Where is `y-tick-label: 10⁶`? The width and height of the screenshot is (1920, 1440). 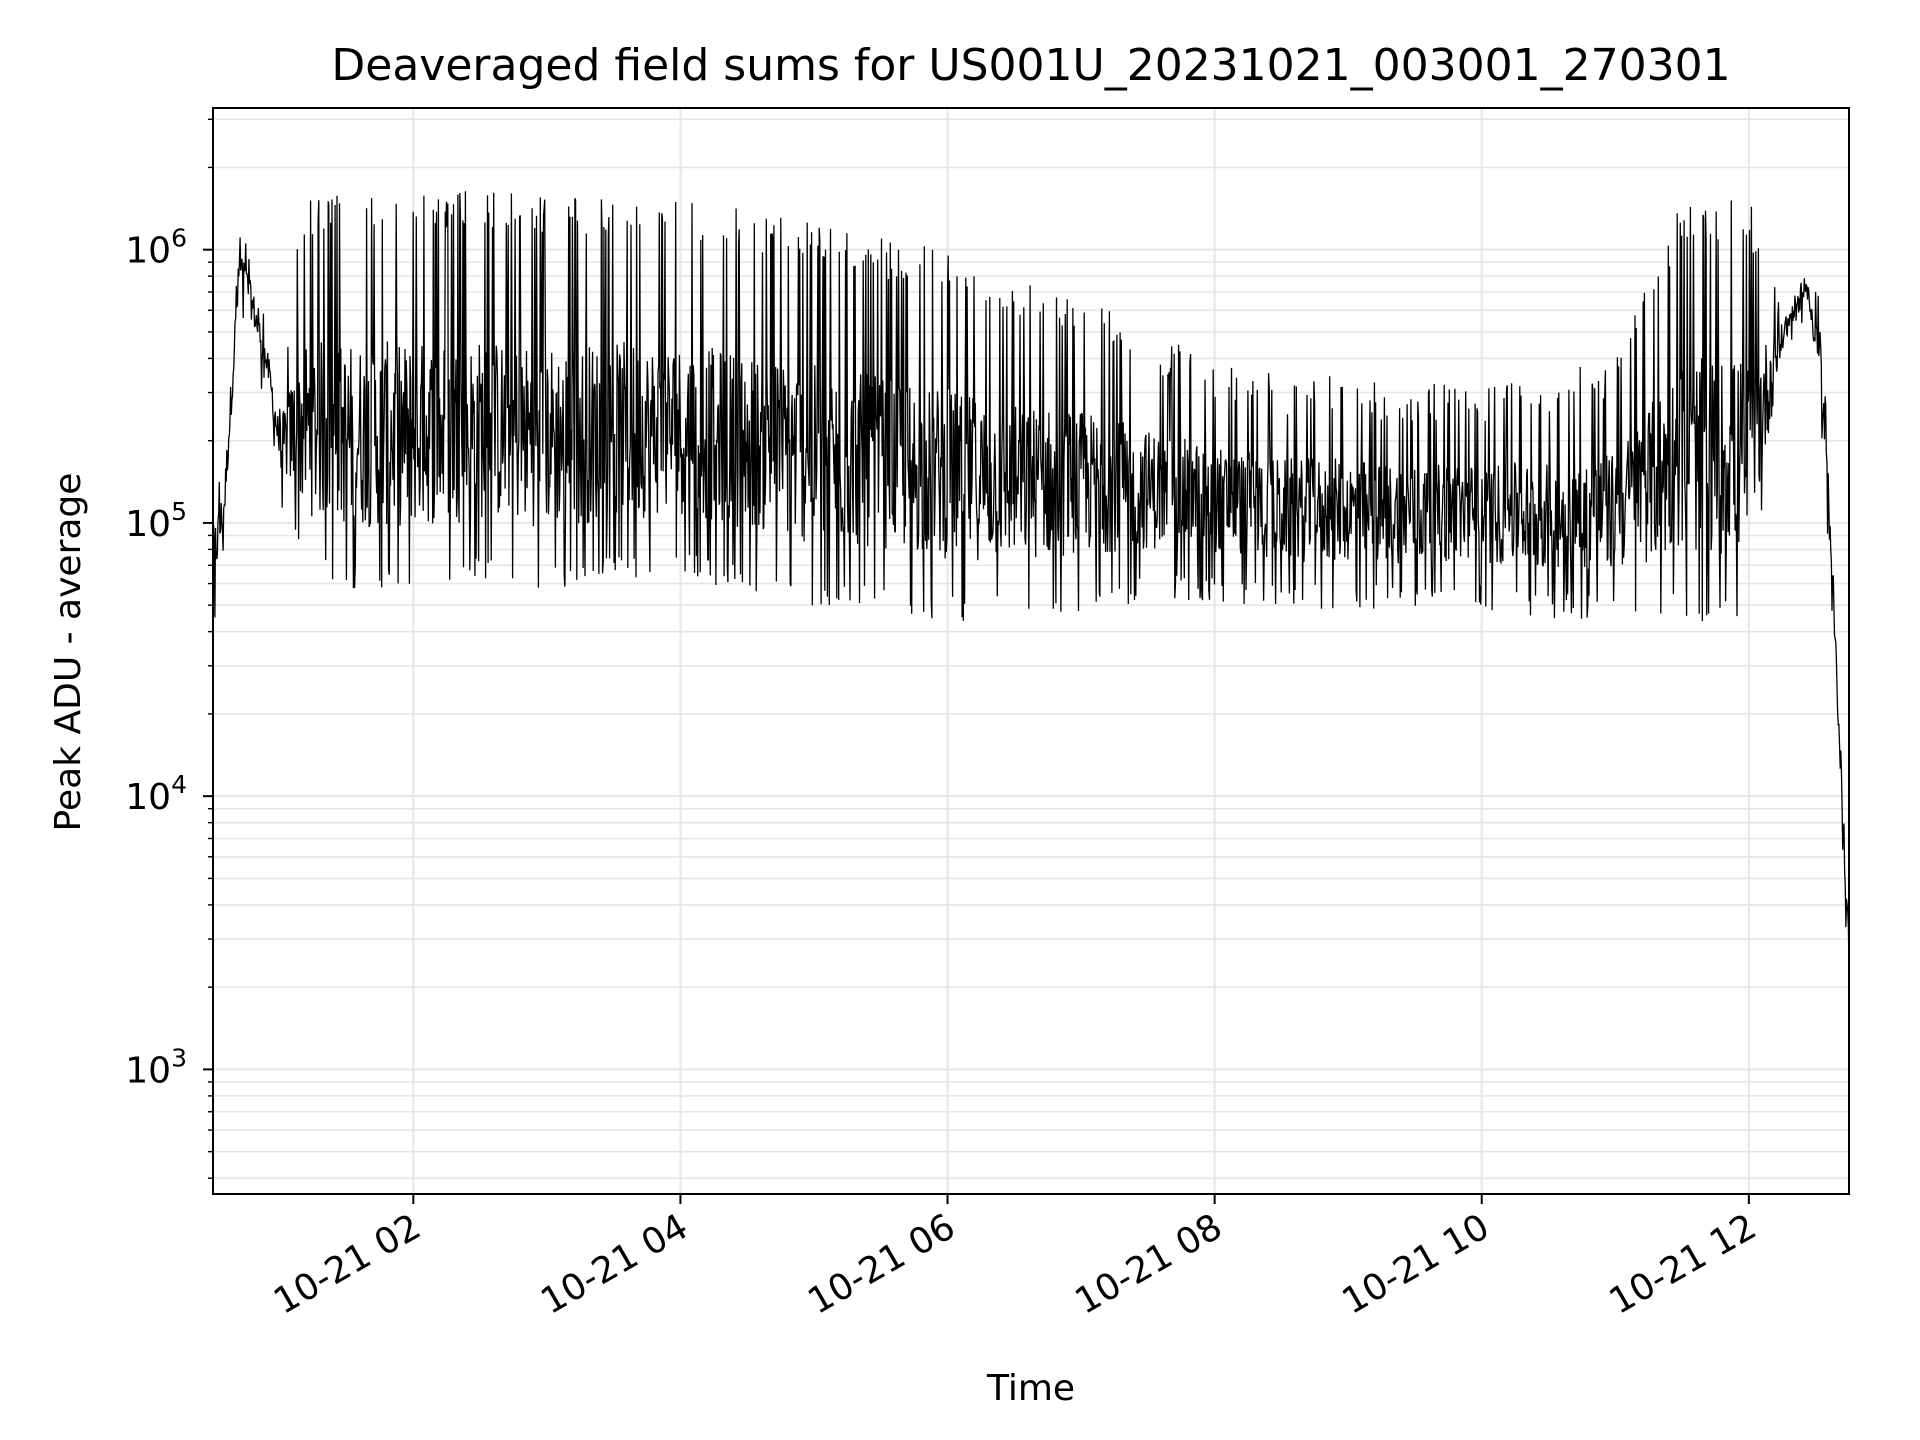
y-tick-label: 10⁶ is located at coordinates (156, 248).